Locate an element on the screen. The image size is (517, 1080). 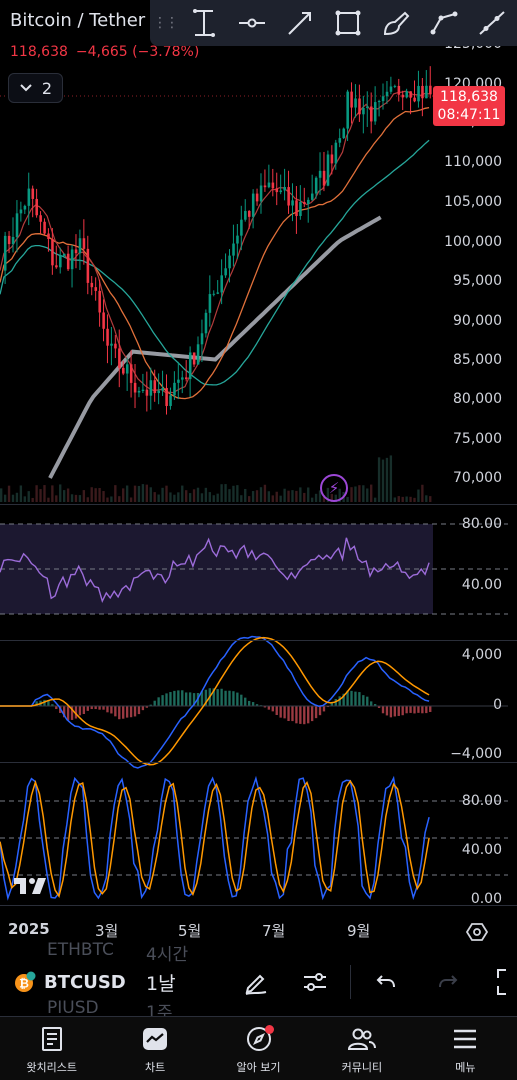
pane-separator-macd is located at coordinates (258, 640).